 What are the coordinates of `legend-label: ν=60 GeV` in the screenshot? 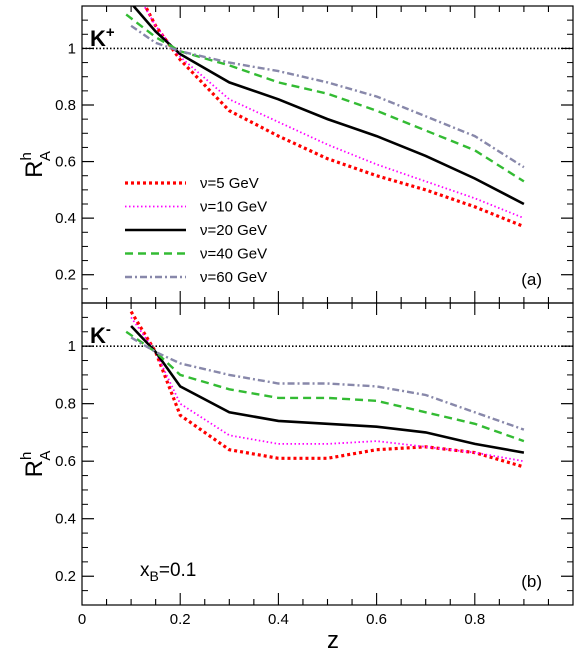 It's located at (233, 277).